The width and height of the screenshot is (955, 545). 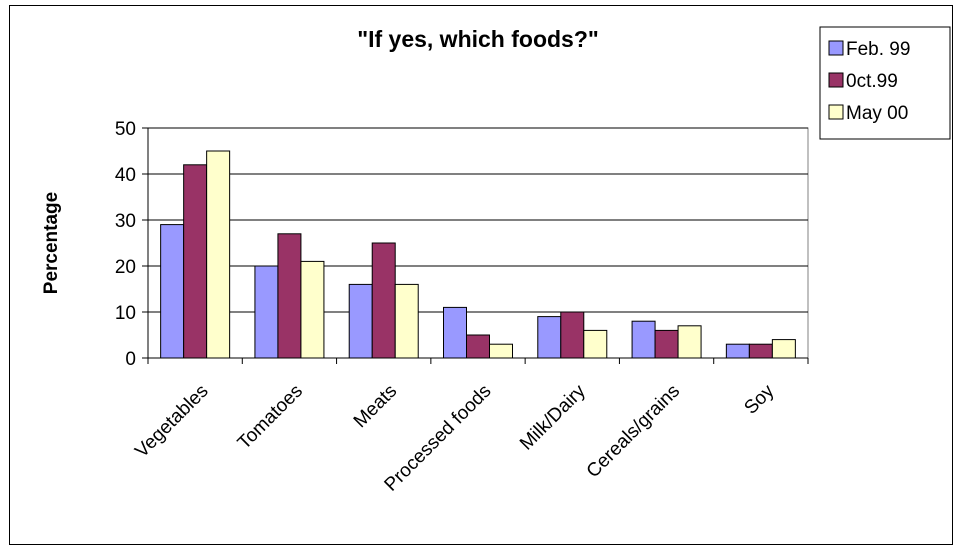 What do you see at coordinates (51, 243) in the screenshot?
I see `y-axis-label: Percentage` at bounding box center [51, 243].